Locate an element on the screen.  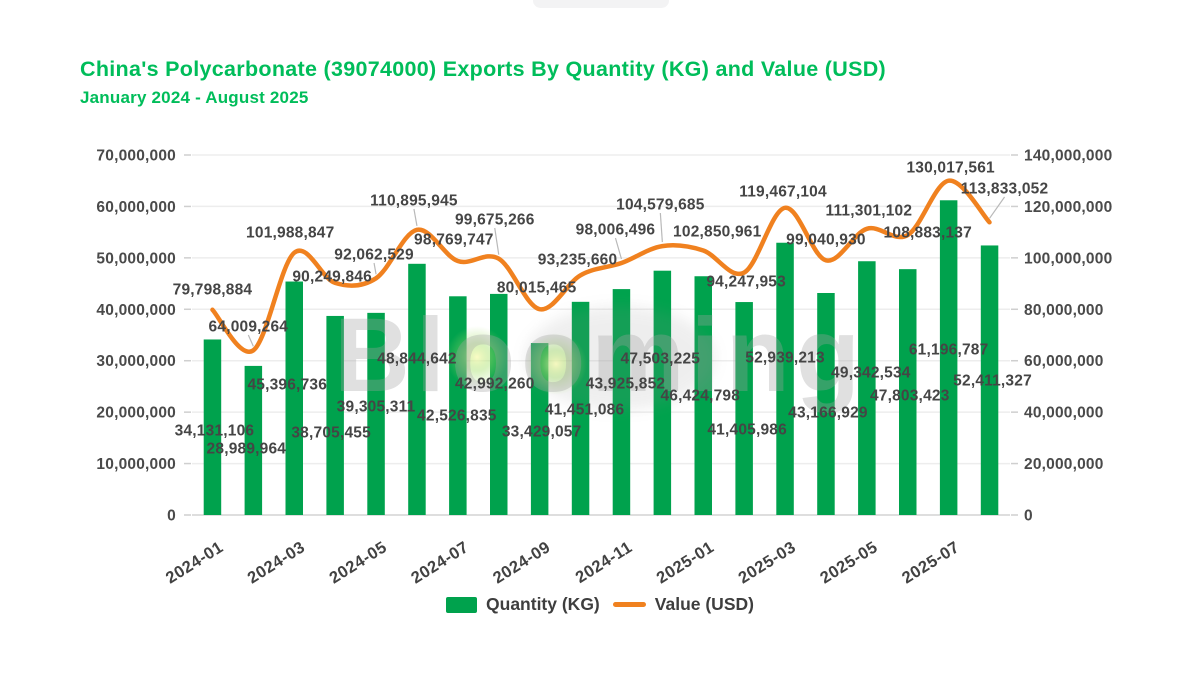
legend-item-value: Value (USD) is located at coordinates (683, 604).